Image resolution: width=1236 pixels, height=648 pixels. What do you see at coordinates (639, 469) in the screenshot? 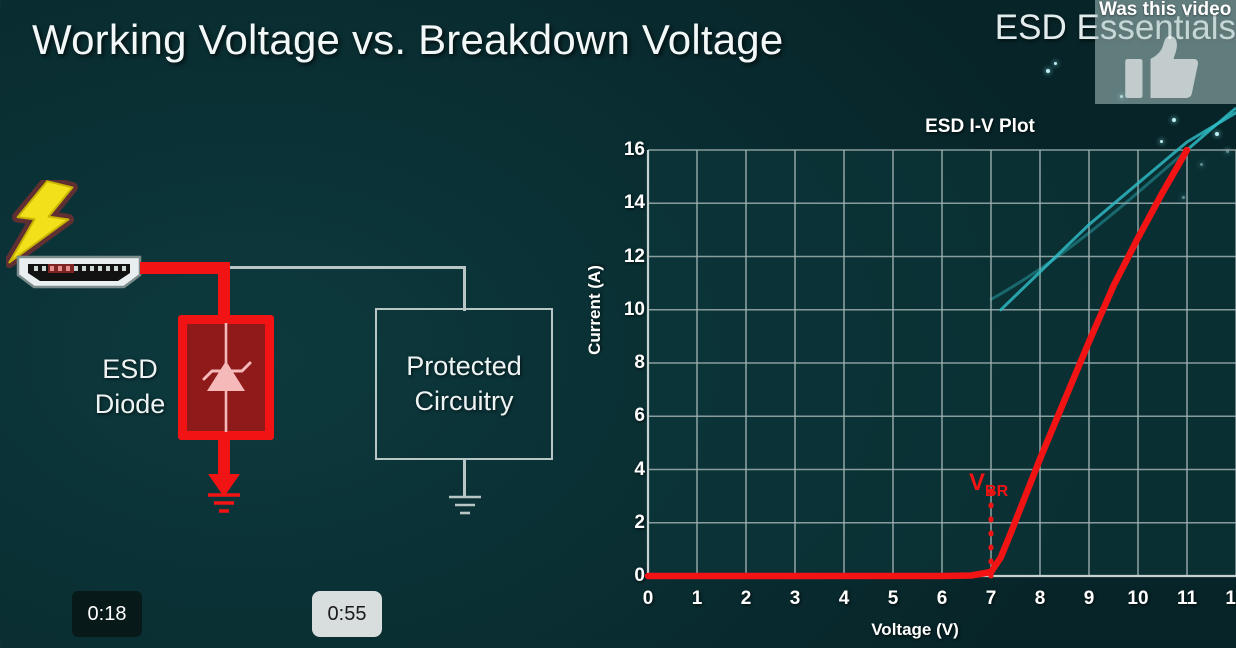
I see `chart-ytick-label: 4` at bounding box center [639, 469].